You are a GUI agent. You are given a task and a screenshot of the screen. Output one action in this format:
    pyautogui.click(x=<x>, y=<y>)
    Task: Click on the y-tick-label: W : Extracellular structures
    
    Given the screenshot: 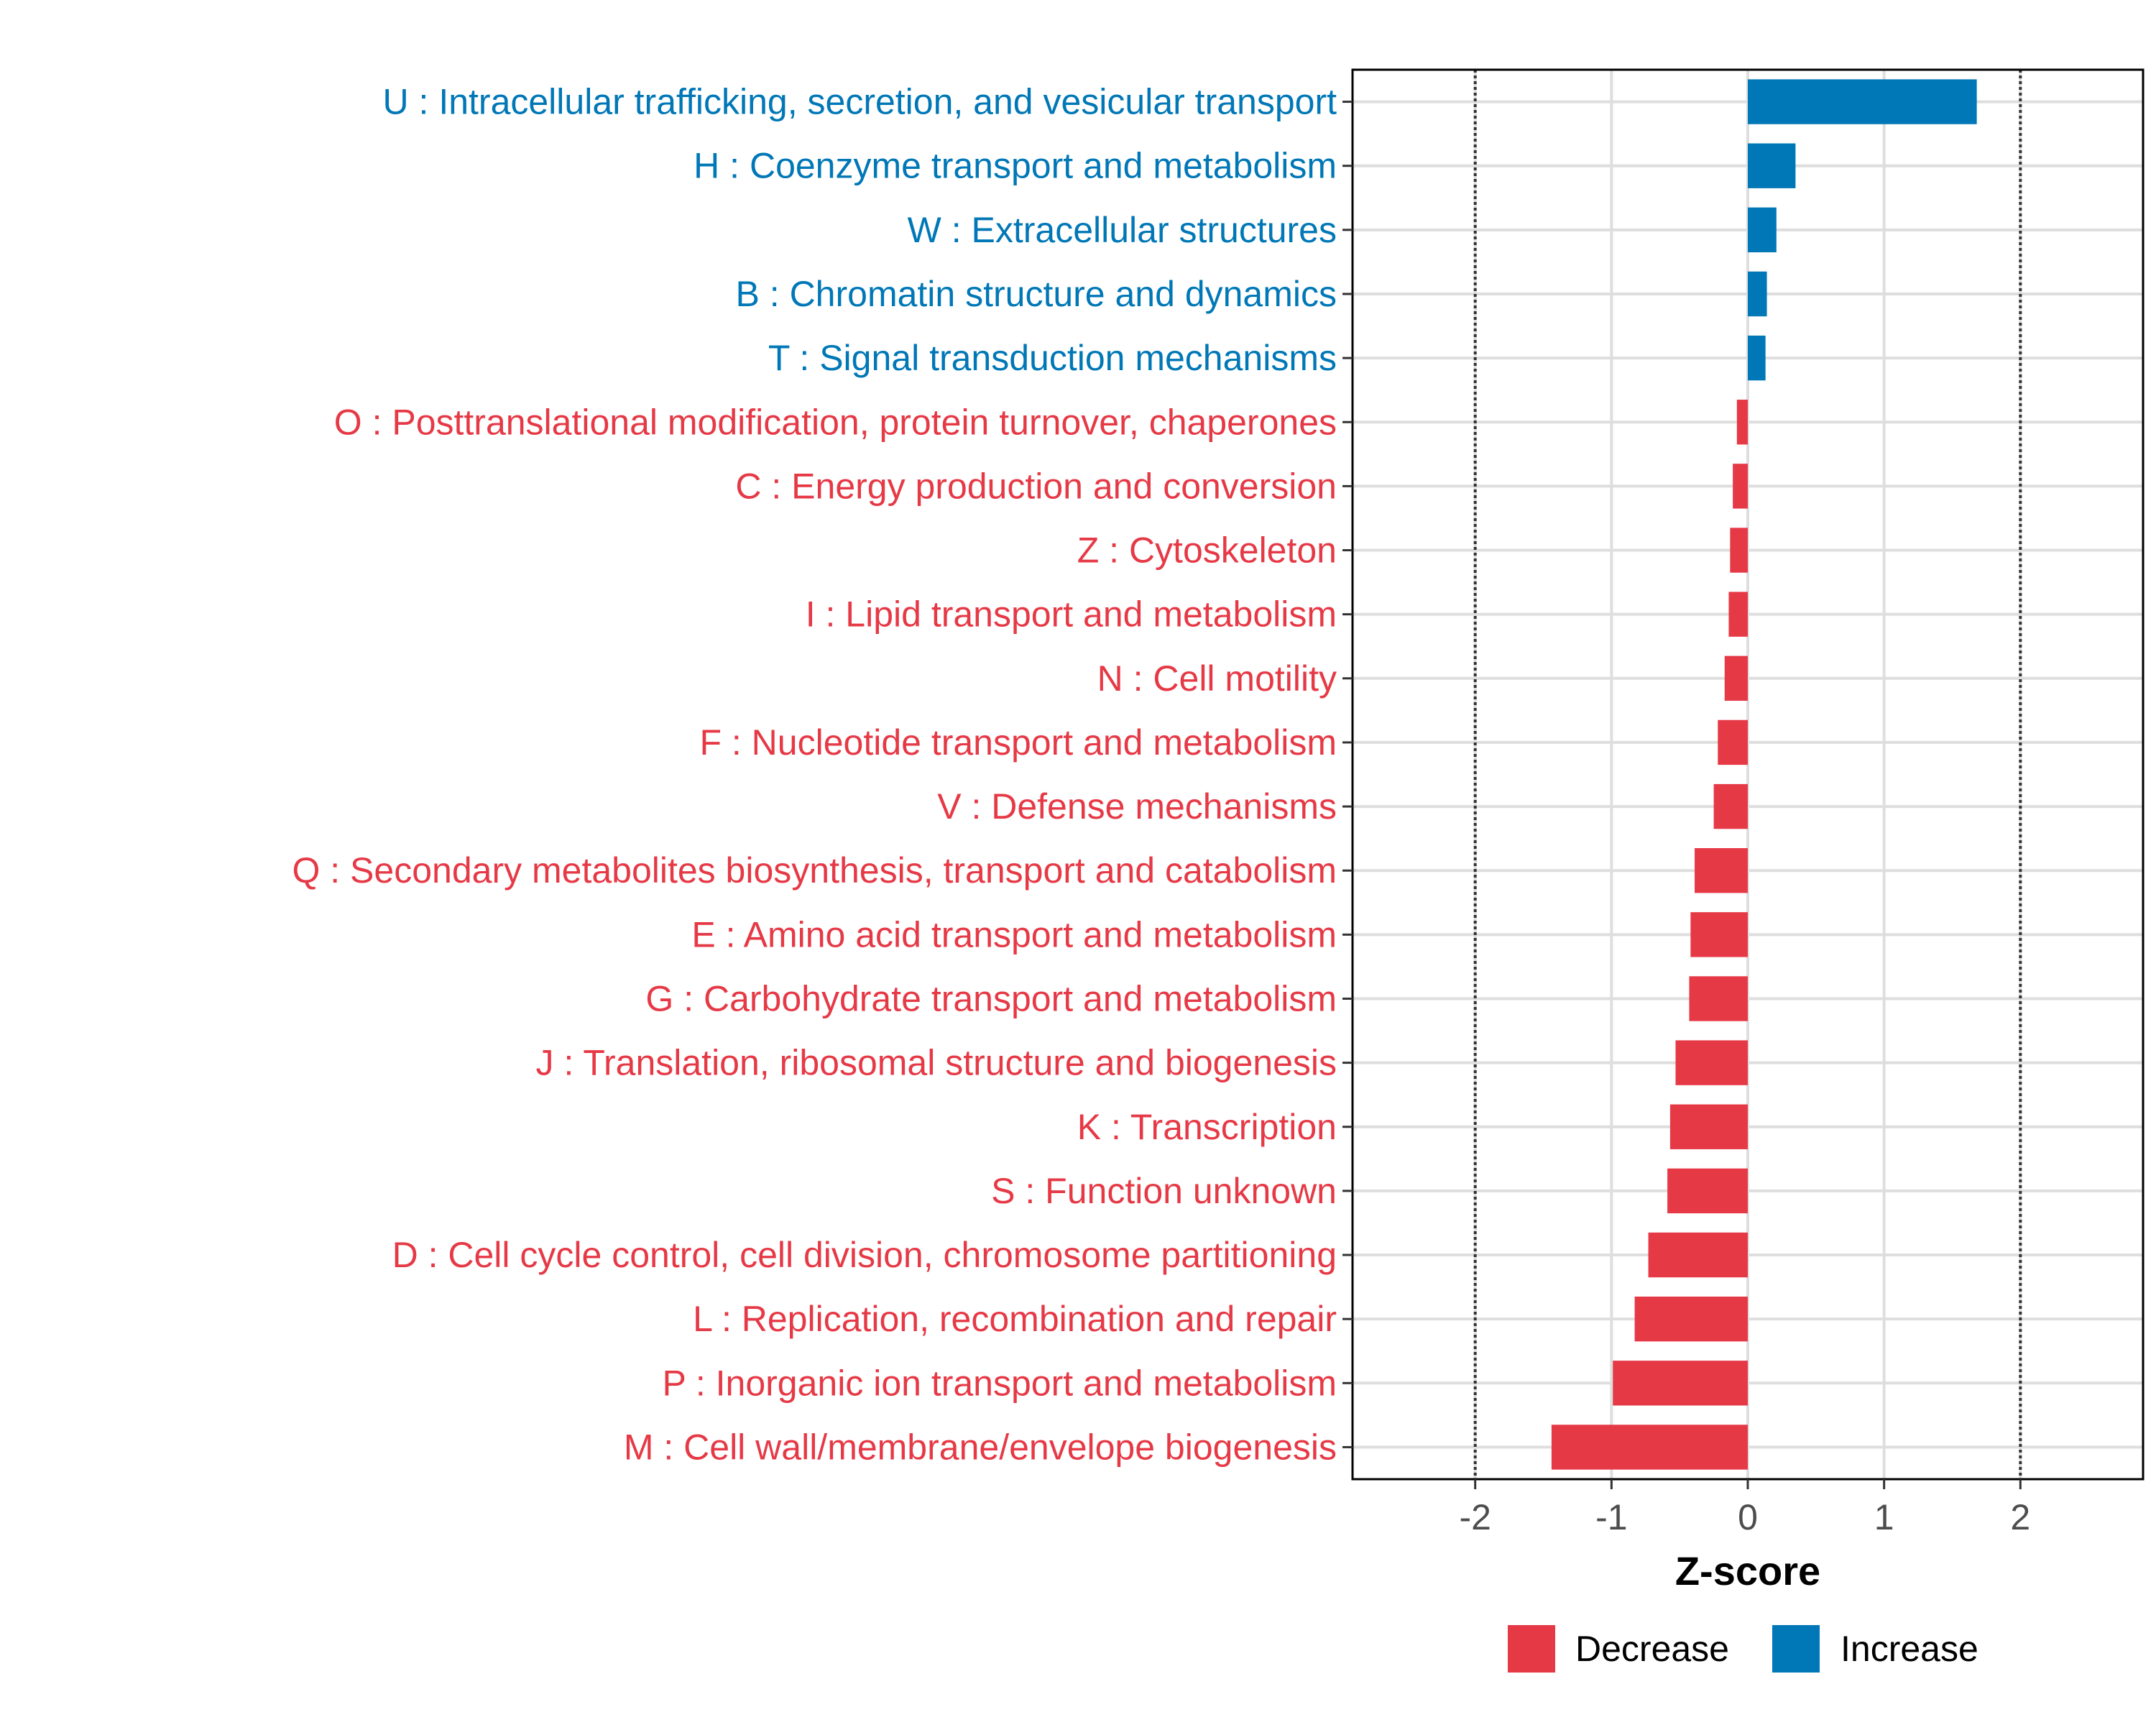 What is the action you would take?
    pyautogui.click(x=1123, y=230)
    